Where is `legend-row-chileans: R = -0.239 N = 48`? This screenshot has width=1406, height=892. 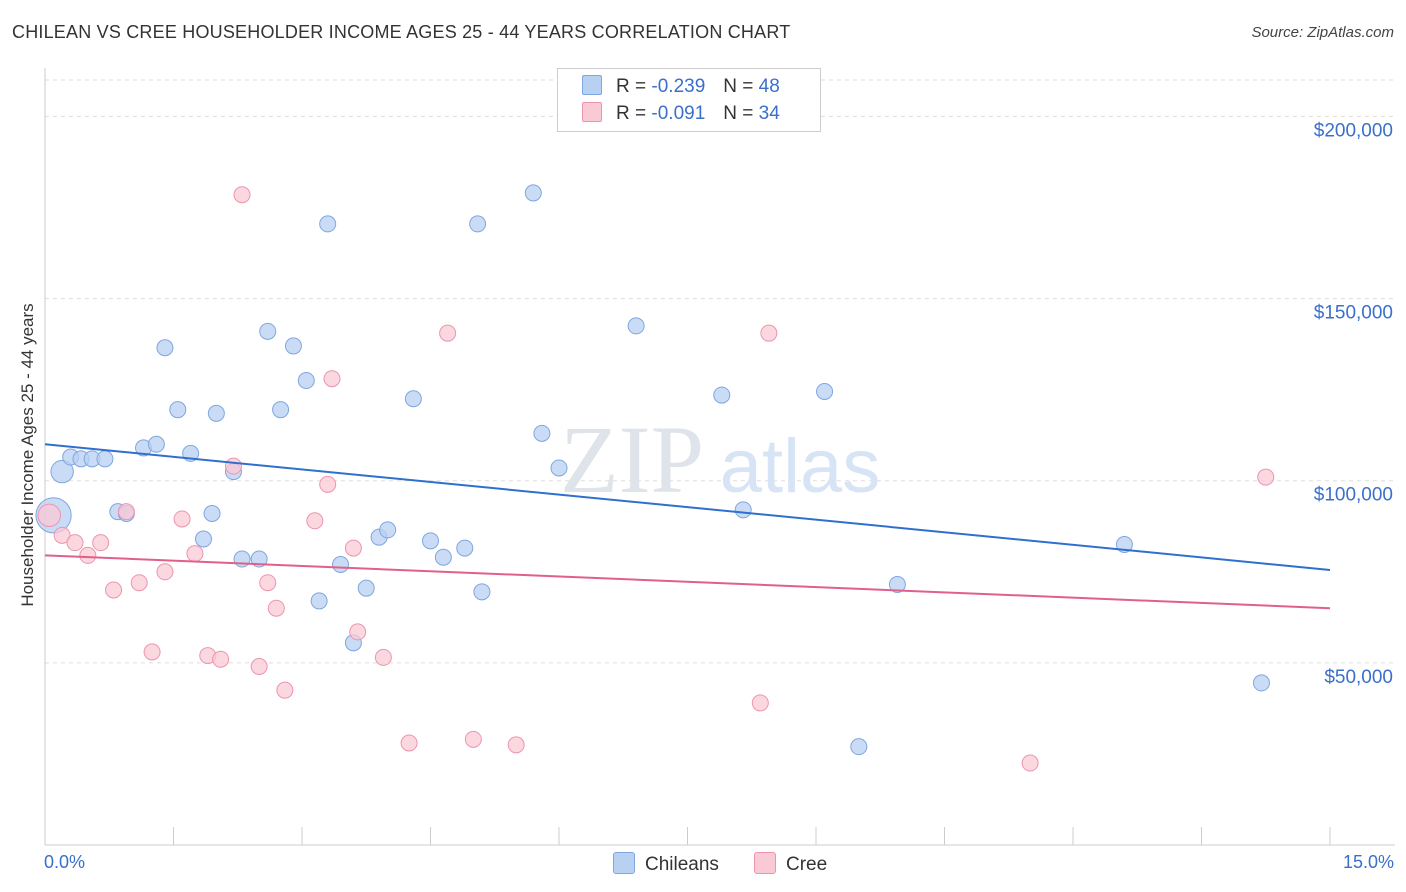 legend-row-chileans: R = -0.239 N = 48 is located at coordinates (681, 88).